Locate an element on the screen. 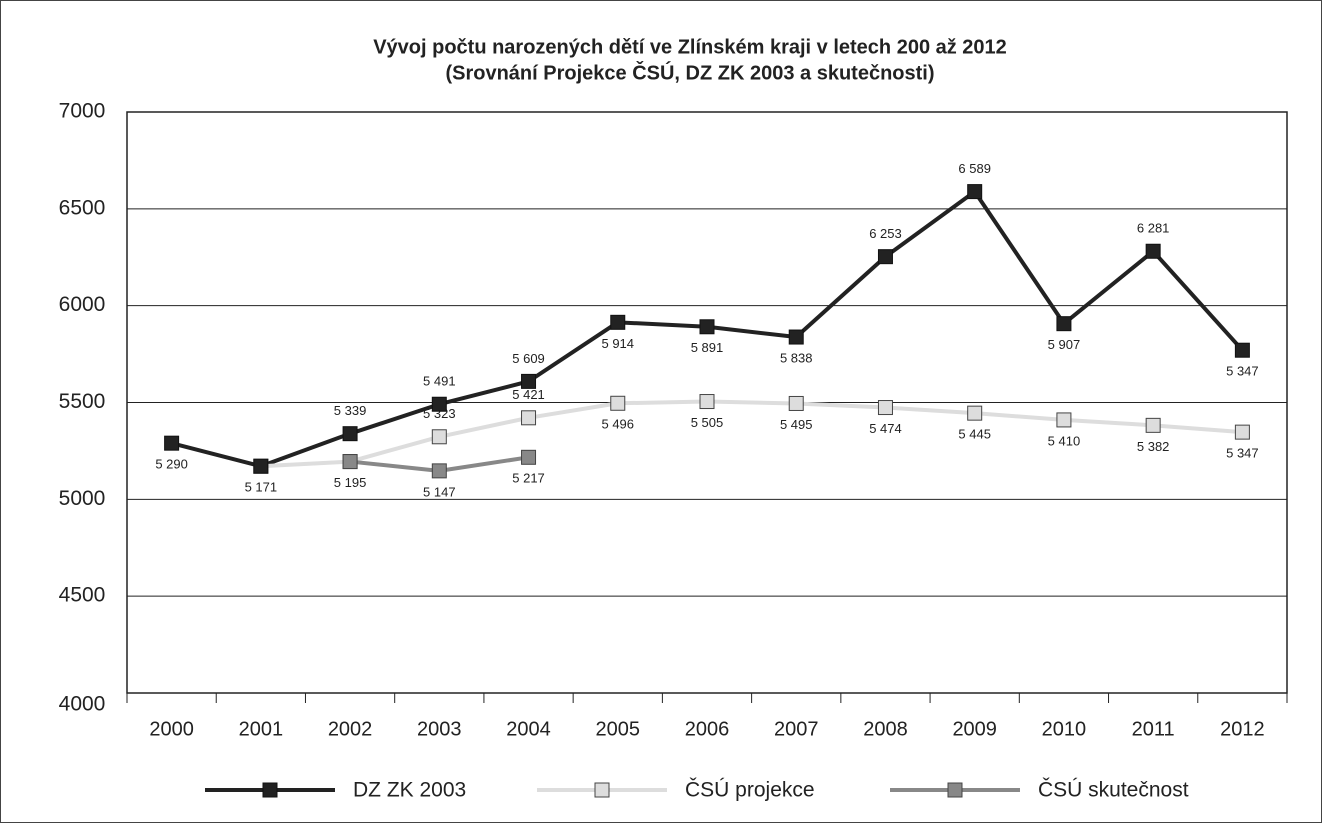  data-label: 5 505 is located at coordinates (707, 422).